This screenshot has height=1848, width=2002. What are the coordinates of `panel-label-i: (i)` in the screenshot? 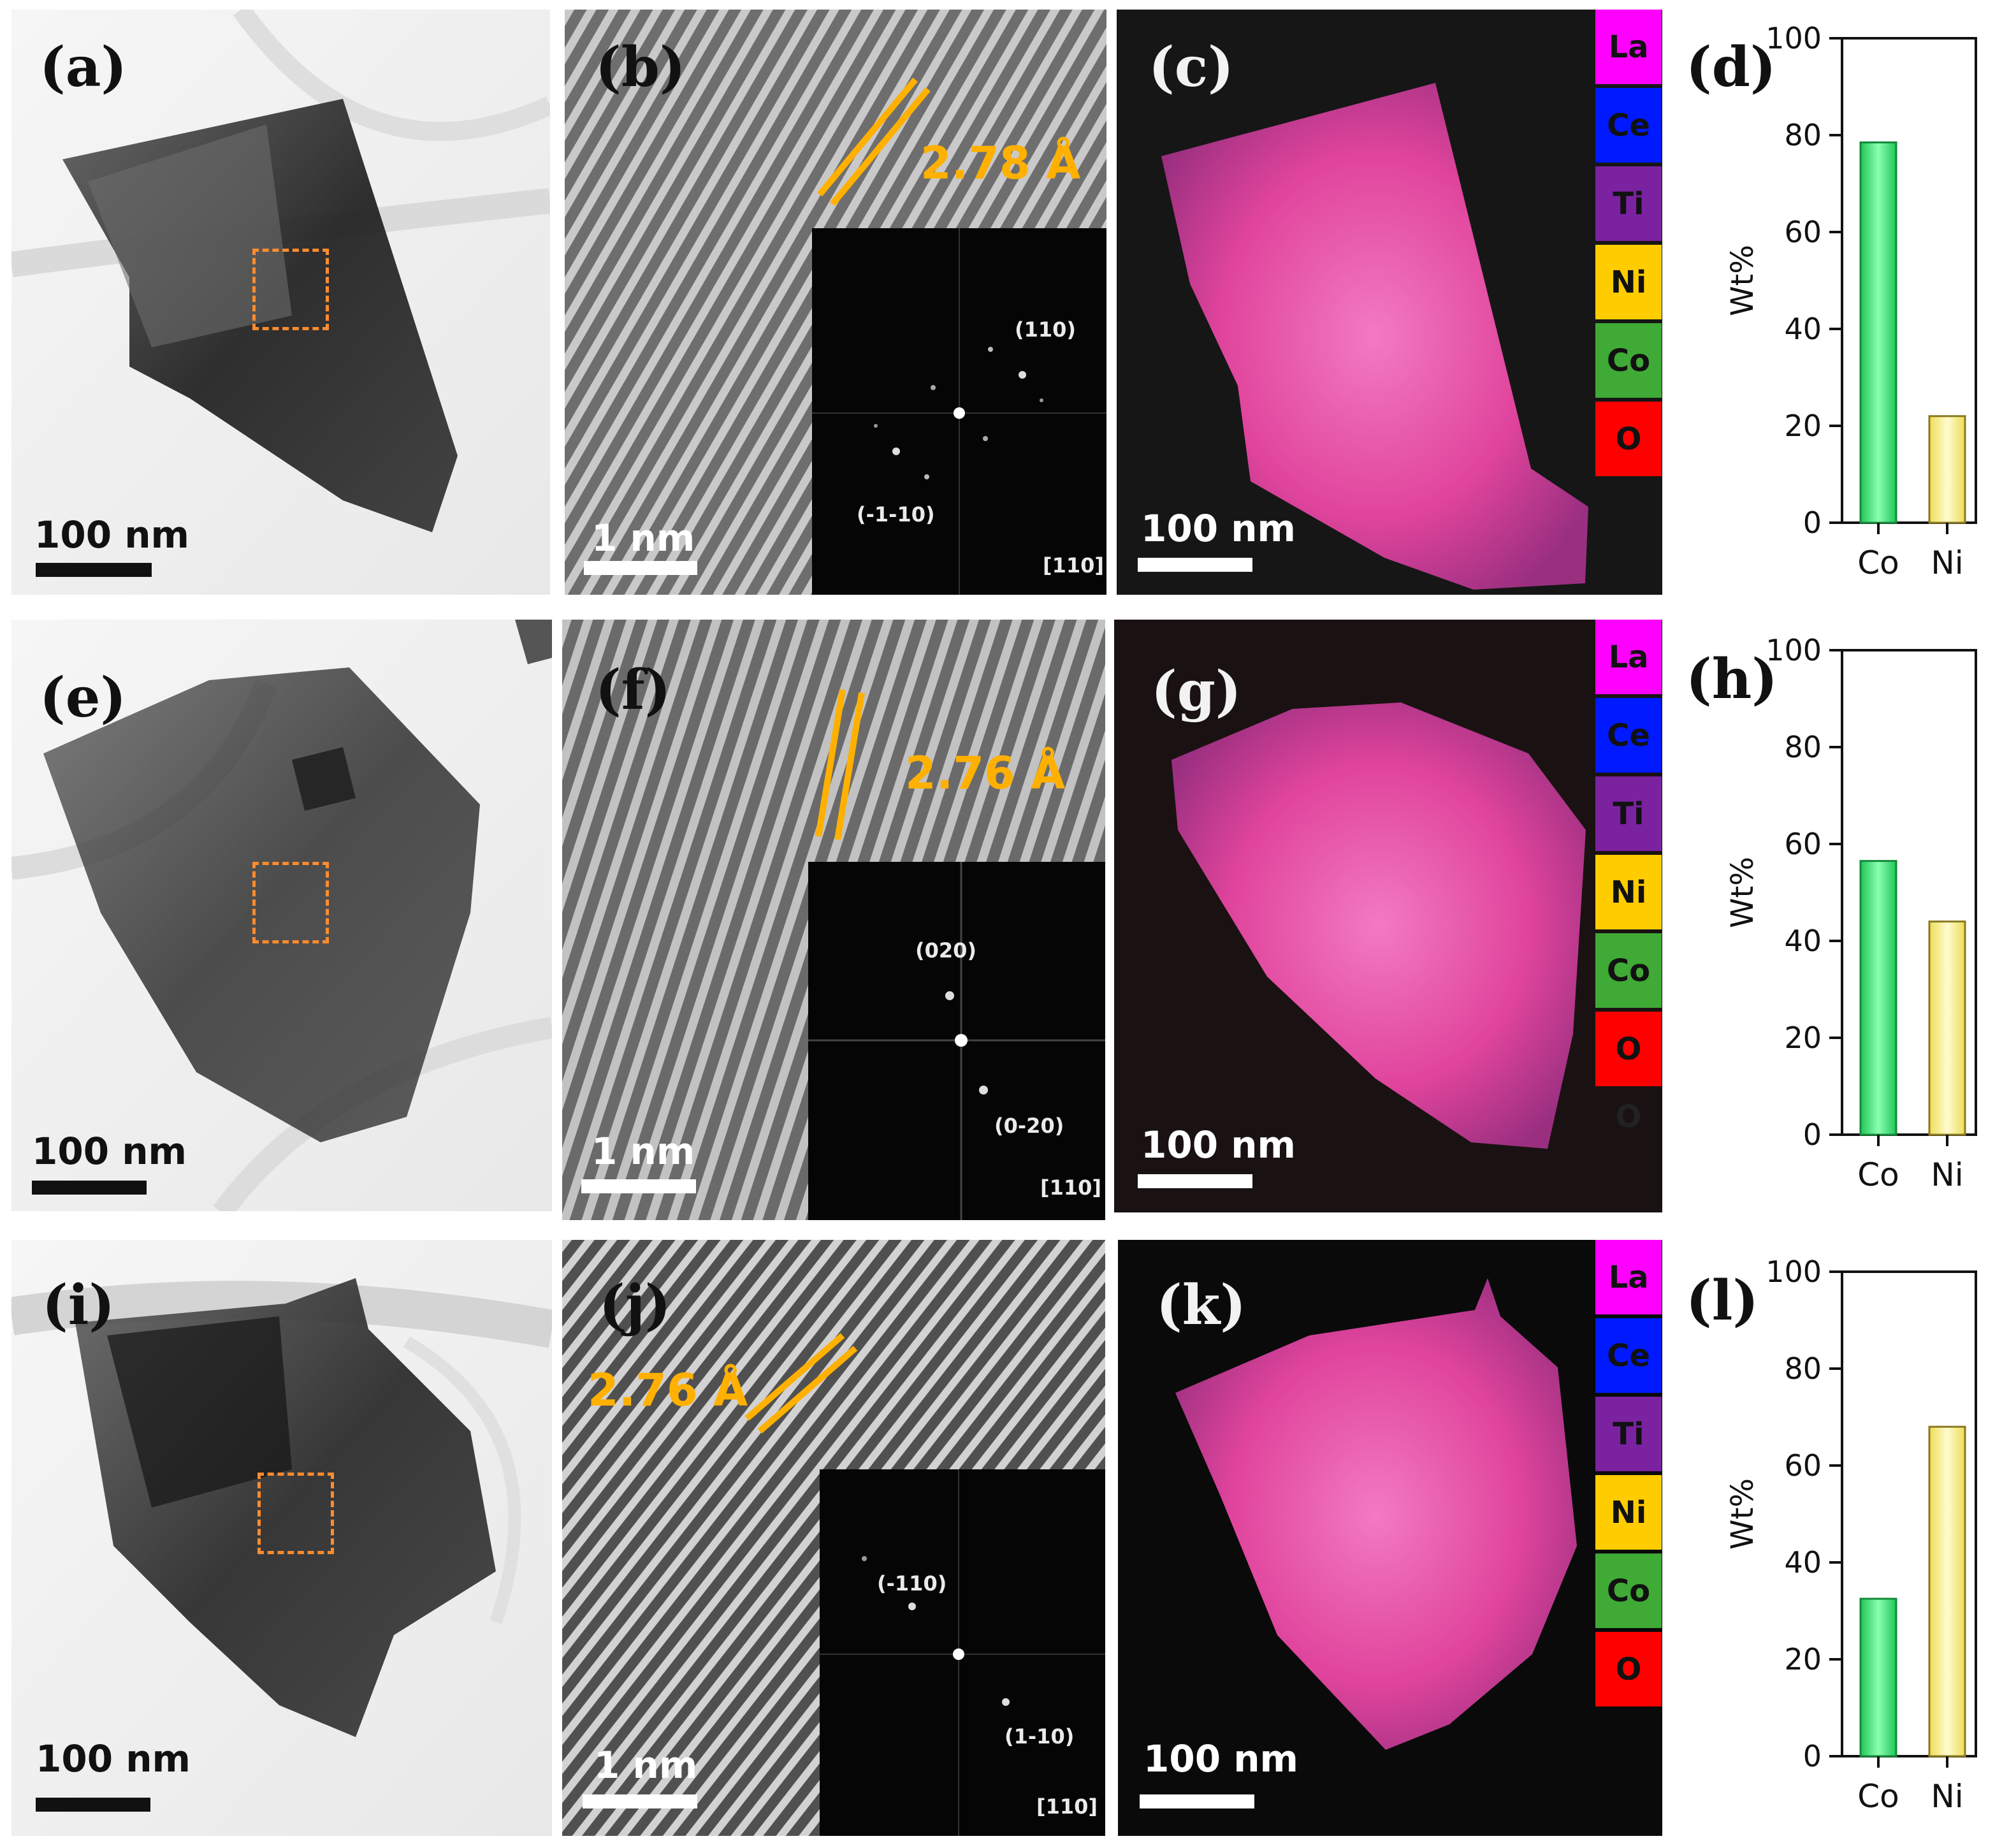 It's located at (78, 1305).